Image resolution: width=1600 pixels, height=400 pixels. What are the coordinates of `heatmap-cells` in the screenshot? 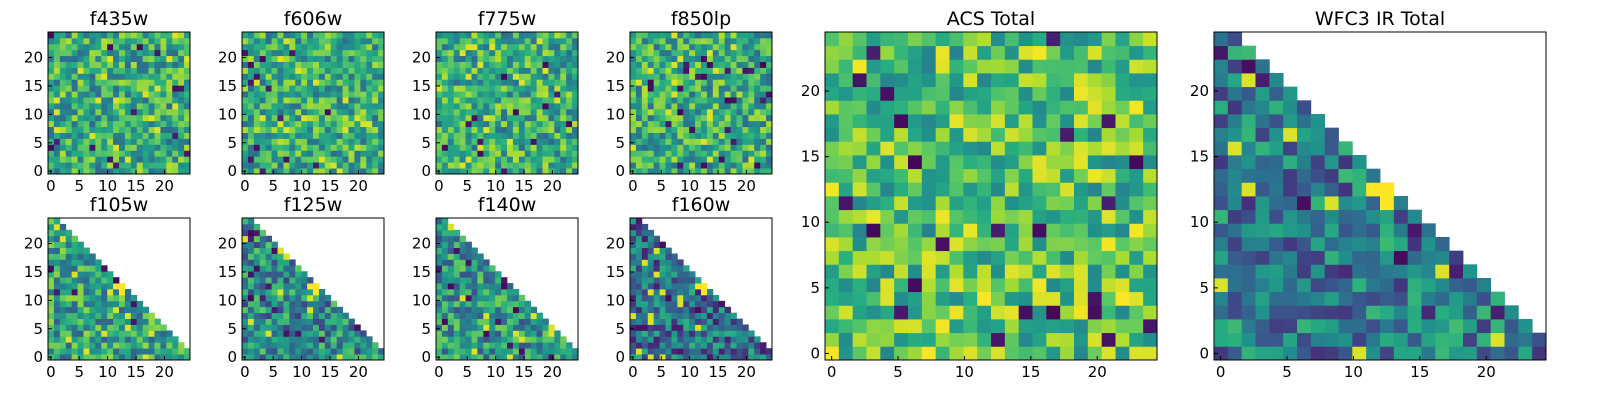 It's located at (313, 289).